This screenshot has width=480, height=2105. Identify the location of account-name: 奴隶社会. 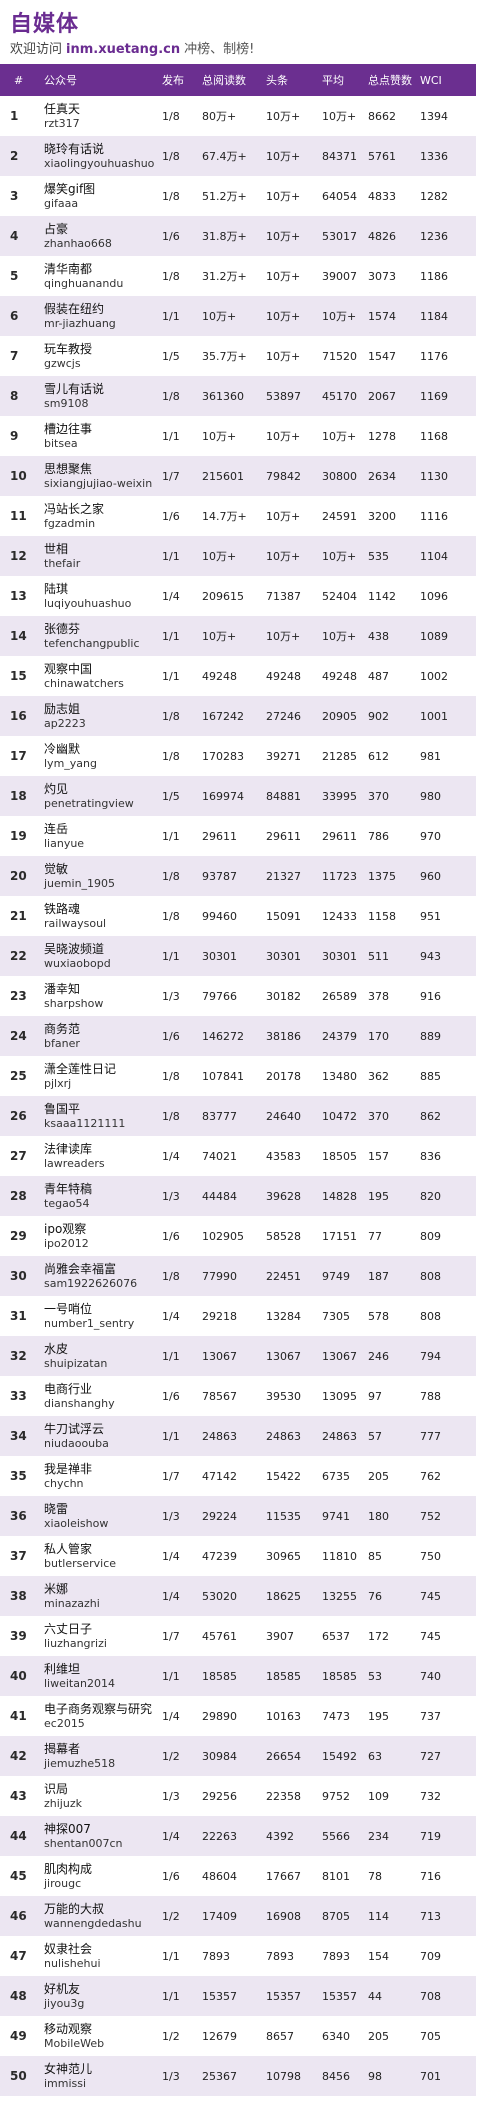
(68, 1948).